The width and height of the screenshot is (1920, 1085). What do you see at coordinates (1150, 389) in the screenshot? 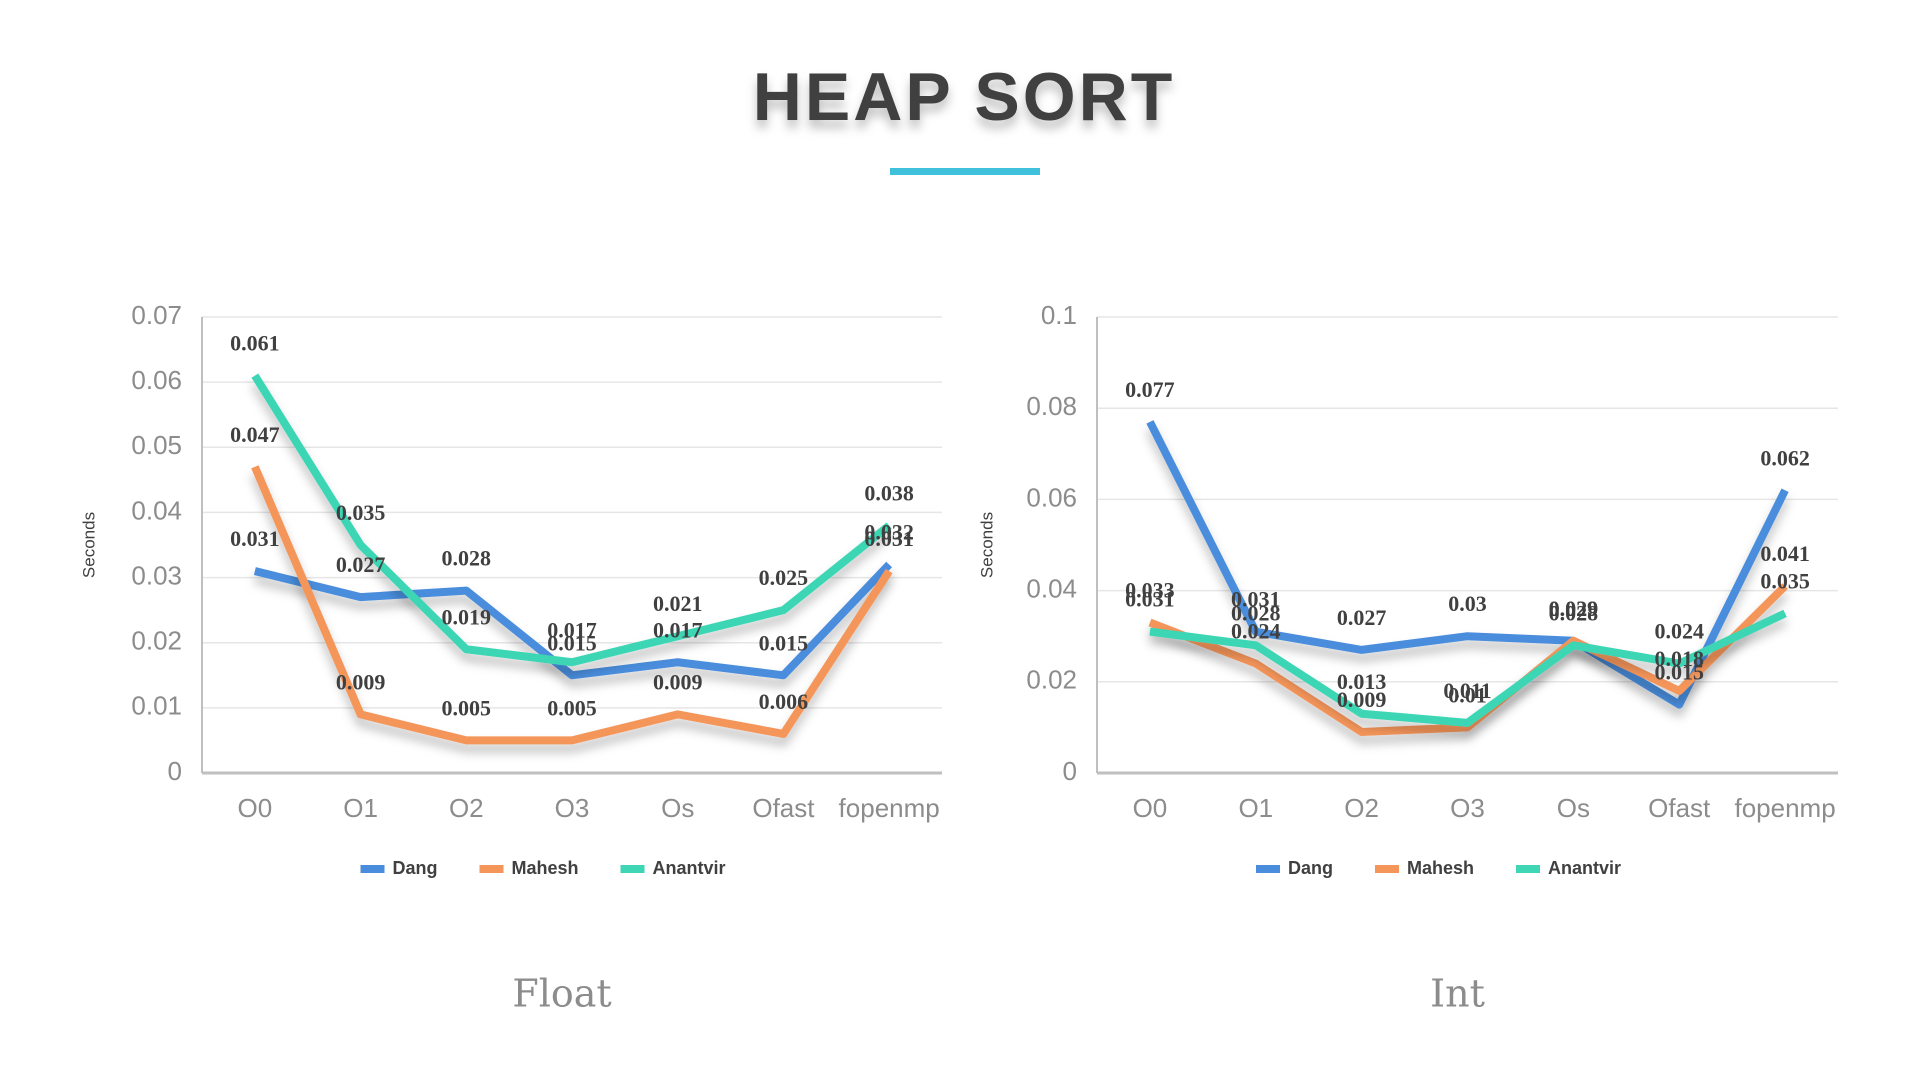
I see `data-label: 0.077` at bounding box center [1150, 389].